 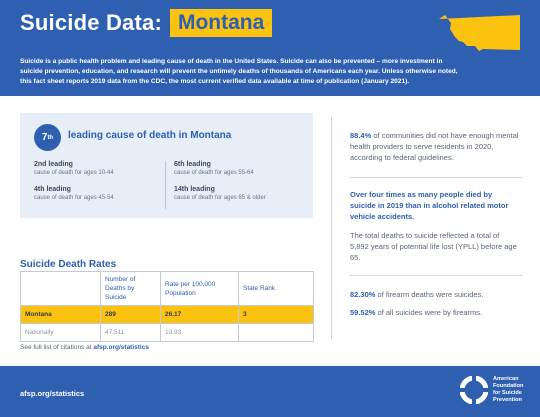 What do you see at coordinates (192, 164) in the screenshot?
I see `stat-label: 6th leading` at bounding box center [192, 164].